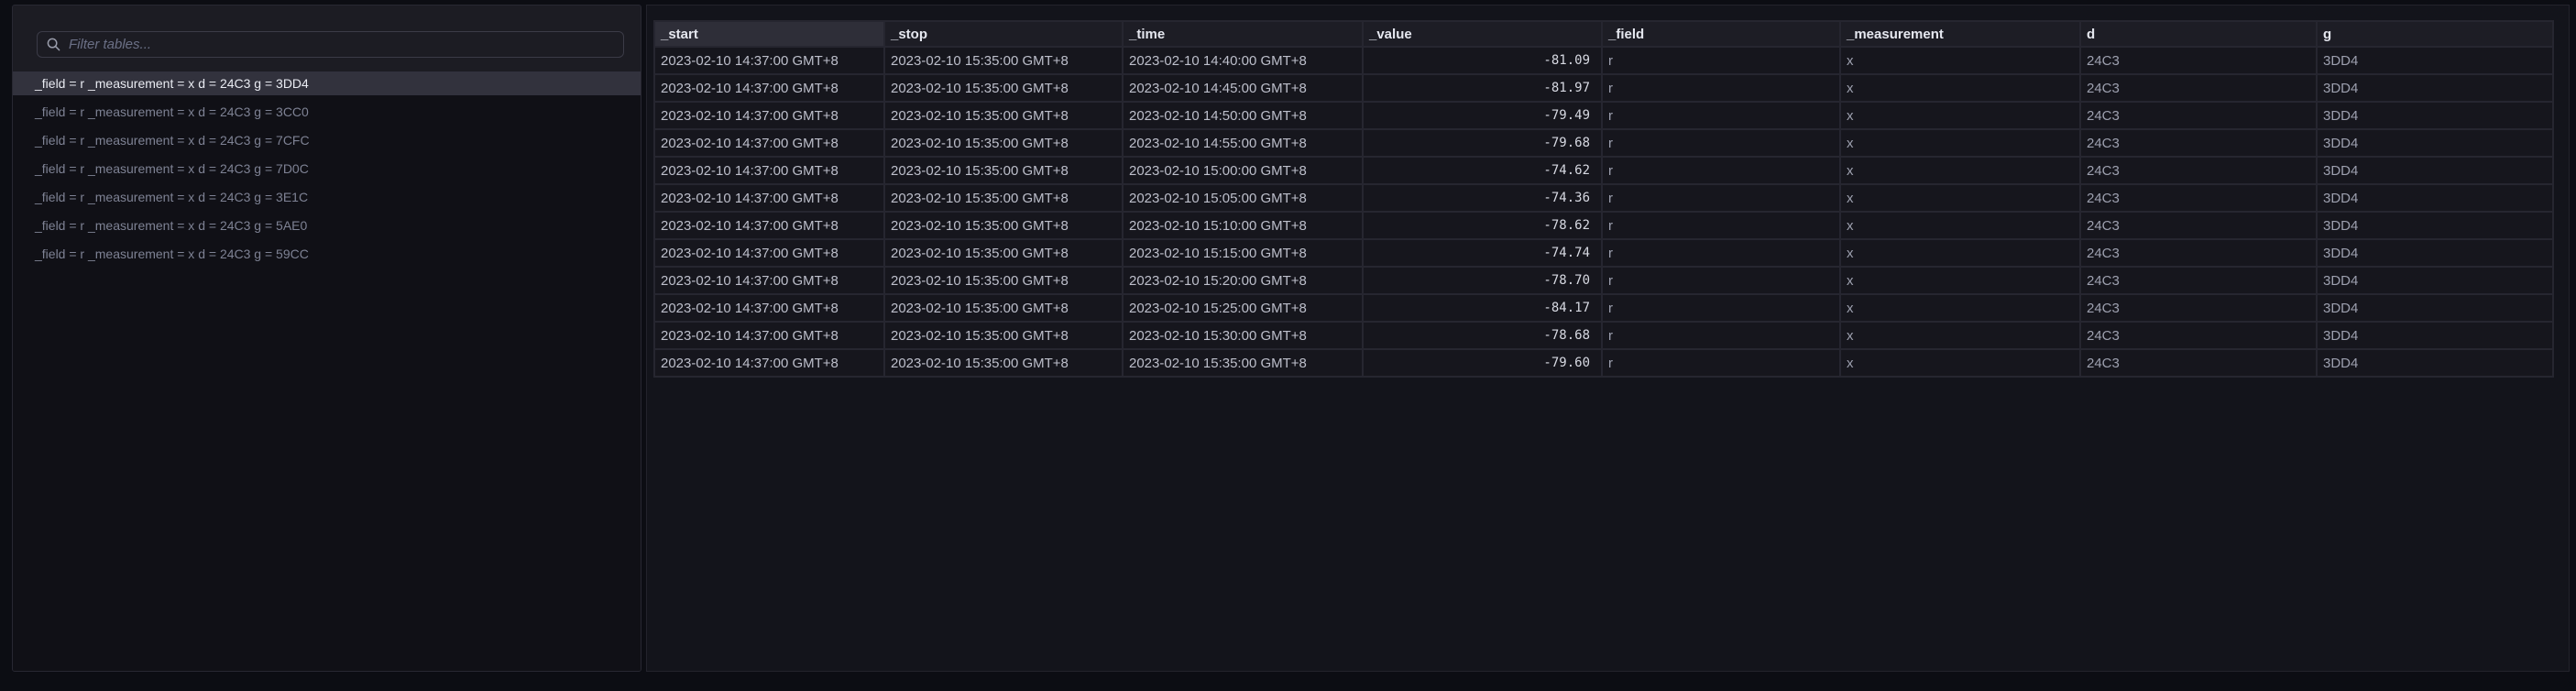 The height and width of the screenshot is (691, 2576). What do you see at coordinates (2436, 34) in the screenshot?
I see `column-header-g: g` at bounding box center [2436, 34].